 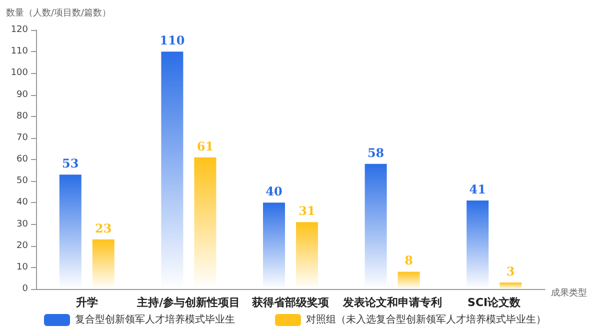 I want to click on y-tick-label: 120, so click(x=19, y=30).